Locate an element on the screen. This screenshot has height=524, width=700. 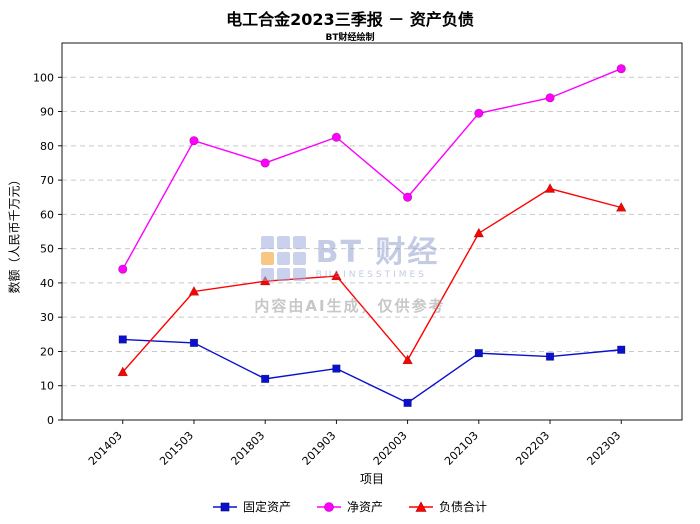
legend-label: 固定资产 is located at coordinates (266, 507).